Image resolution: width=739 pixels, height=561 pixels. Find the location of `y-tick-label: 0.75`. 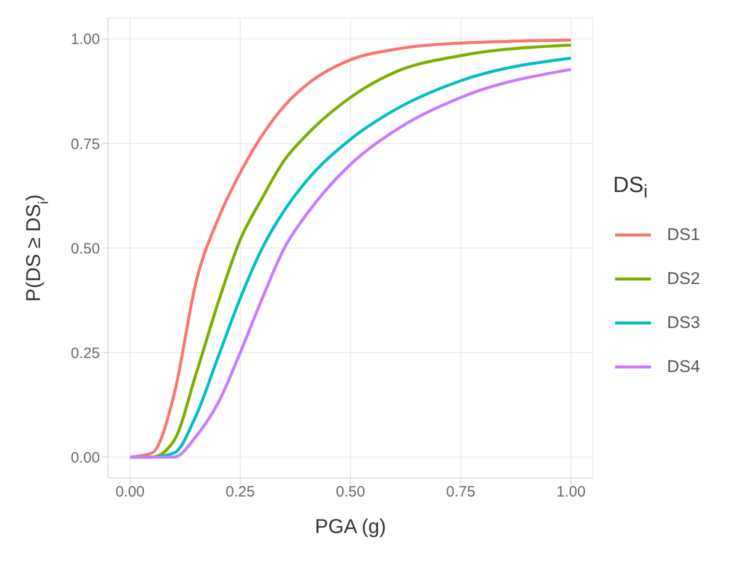

y-tick-label: 0.75 is located at coordinates (85, 144).